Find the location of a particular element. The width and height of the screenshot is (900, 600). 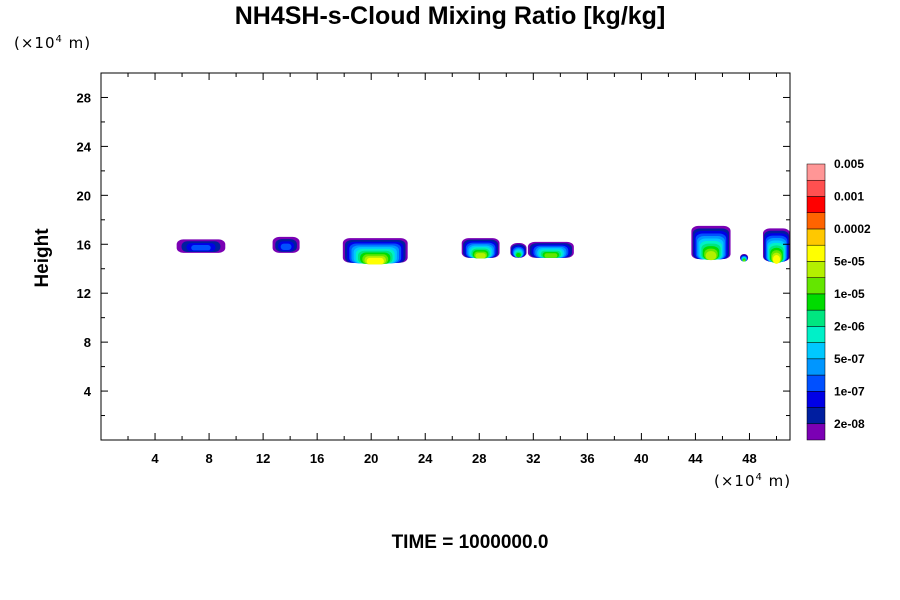

colorbar-label: 5e-07 is located at coordinates (849, 359).